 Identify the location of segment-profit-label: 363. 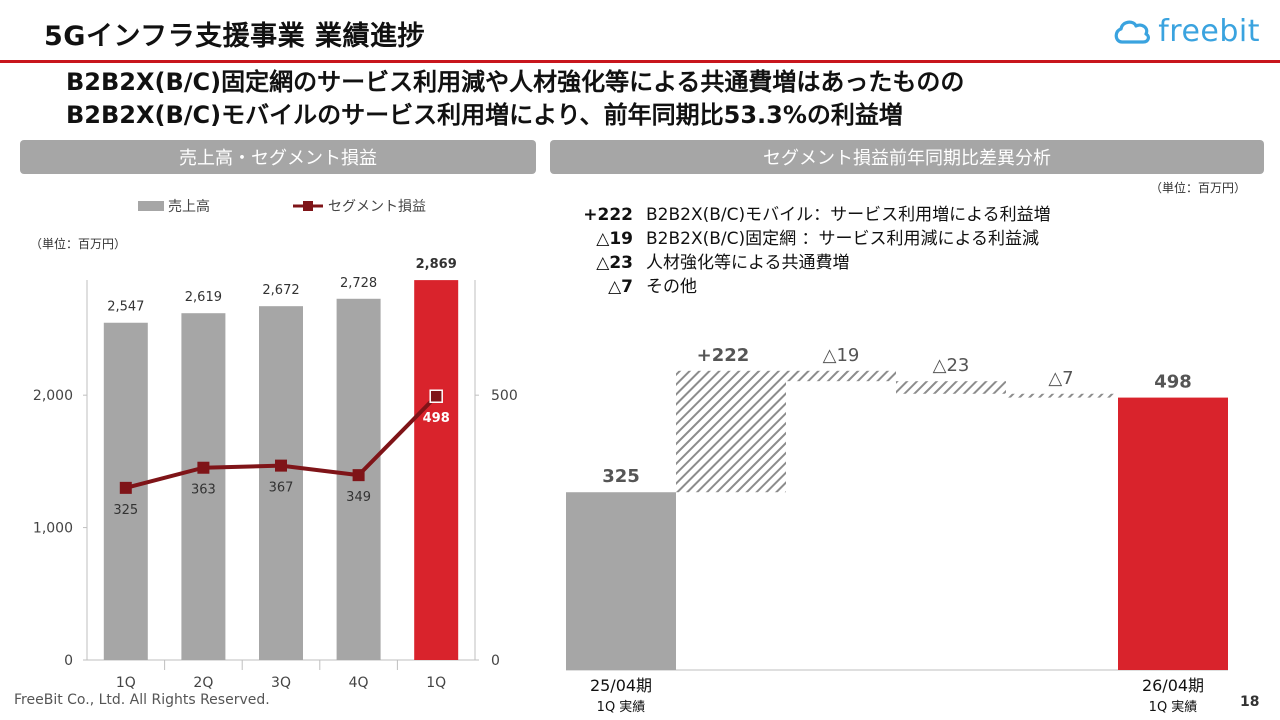
(203, 490).